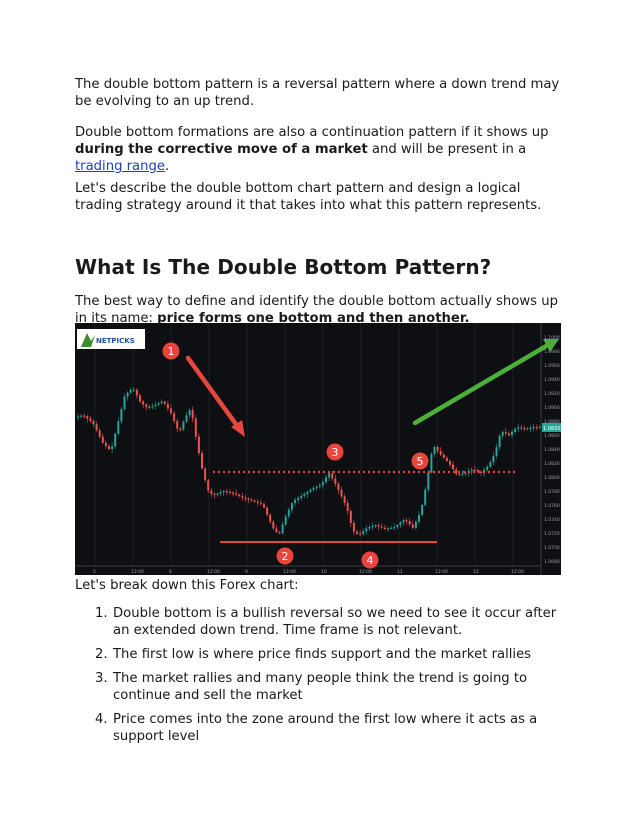 Image resolution: width=638 pixels, height=826 pixels. Describe the element at coordinates (552, 478) in the screenshot. I see `price-tick-label: 1.0800` at that location.